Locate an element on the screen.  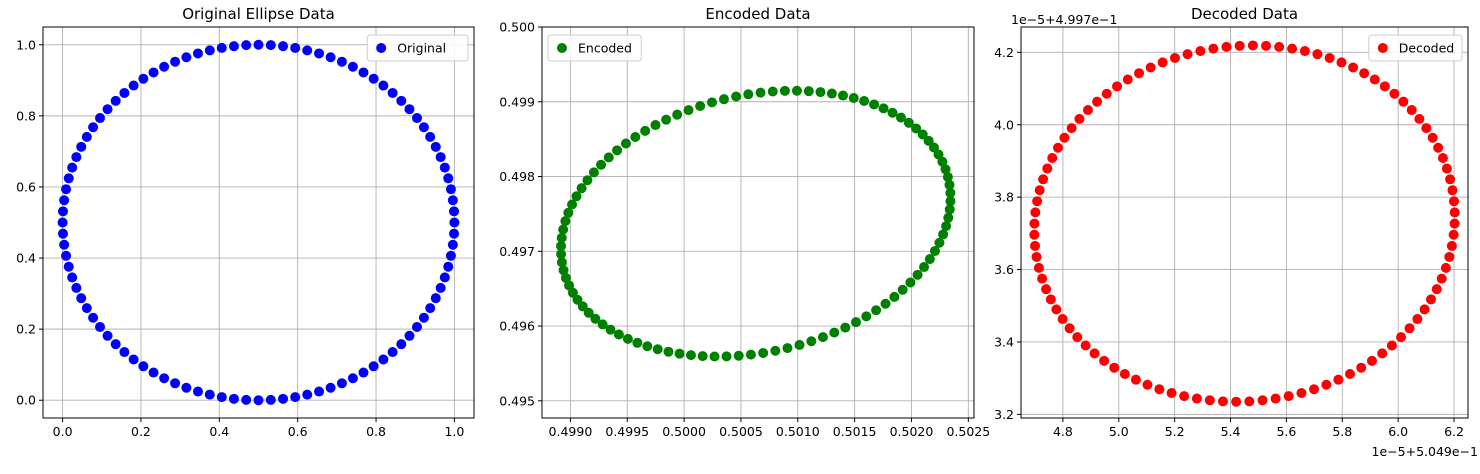
x-tick-label: 0.0 is located at coordinates (63, 431).